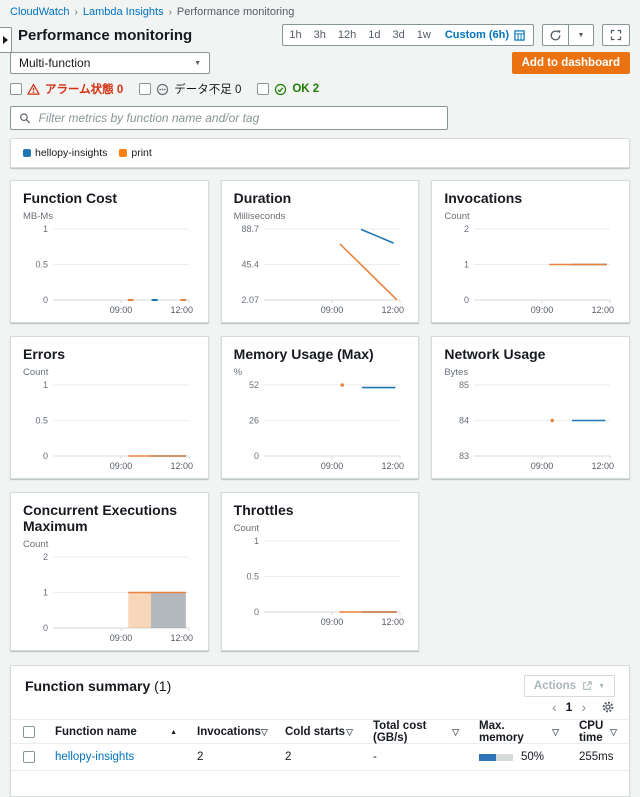  I want to click on chevron-down-icon: ▼, so click(197, 63).